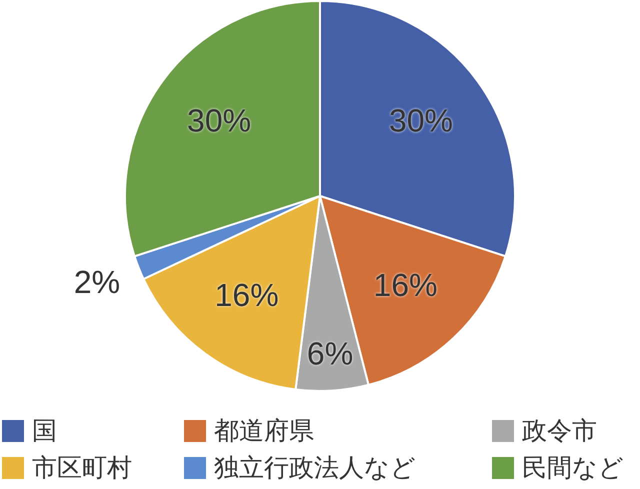  What do you see at coordinates (559, 431) in the screenshot?
I see `legend-label: 政令市` at bounding box center [559, 431].